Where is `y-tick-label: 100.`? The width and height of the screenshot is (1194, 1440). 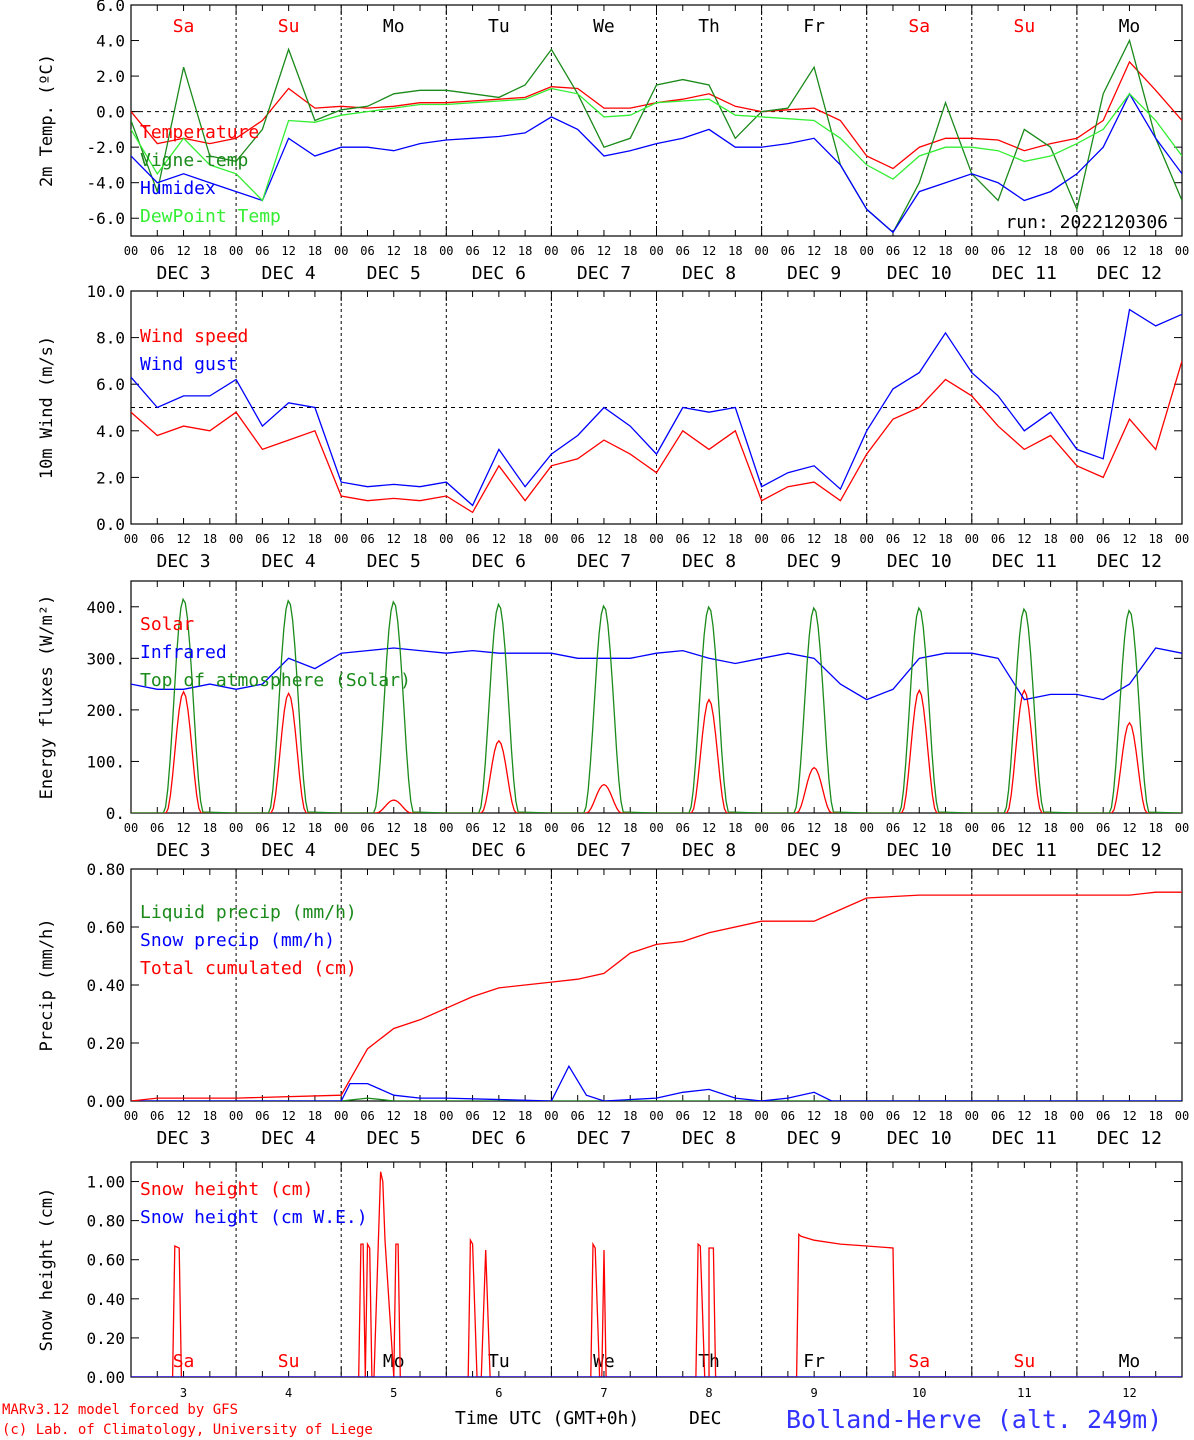
y-tick-label: 100. is located at coordinates (105, 761).